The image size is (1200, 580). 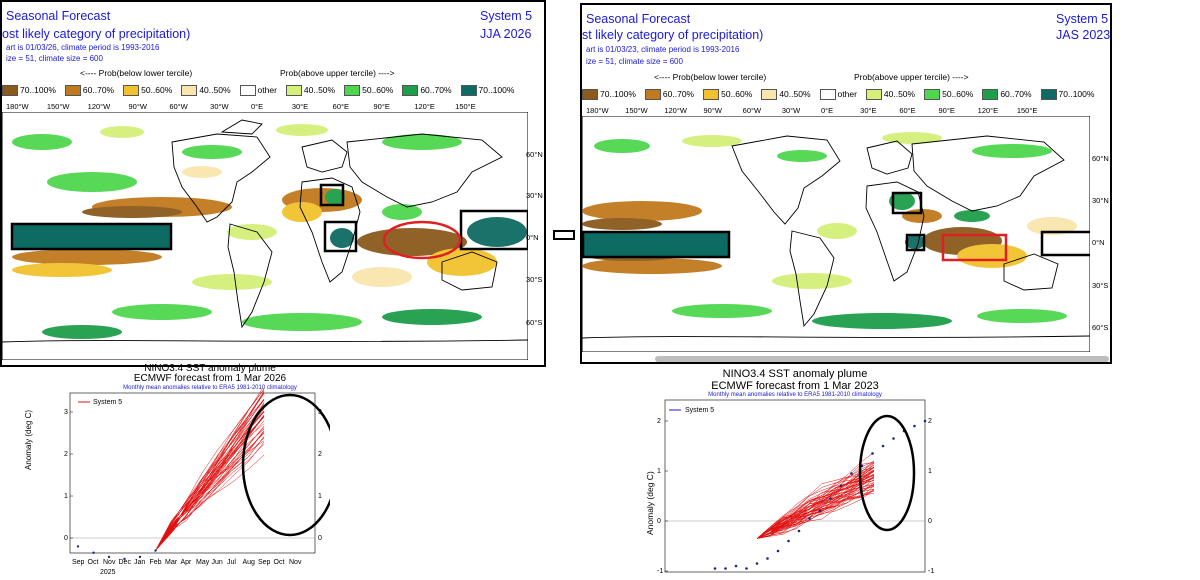 I want to click on left-map-legend-label: 40..50%, so click(x=215, y=90).